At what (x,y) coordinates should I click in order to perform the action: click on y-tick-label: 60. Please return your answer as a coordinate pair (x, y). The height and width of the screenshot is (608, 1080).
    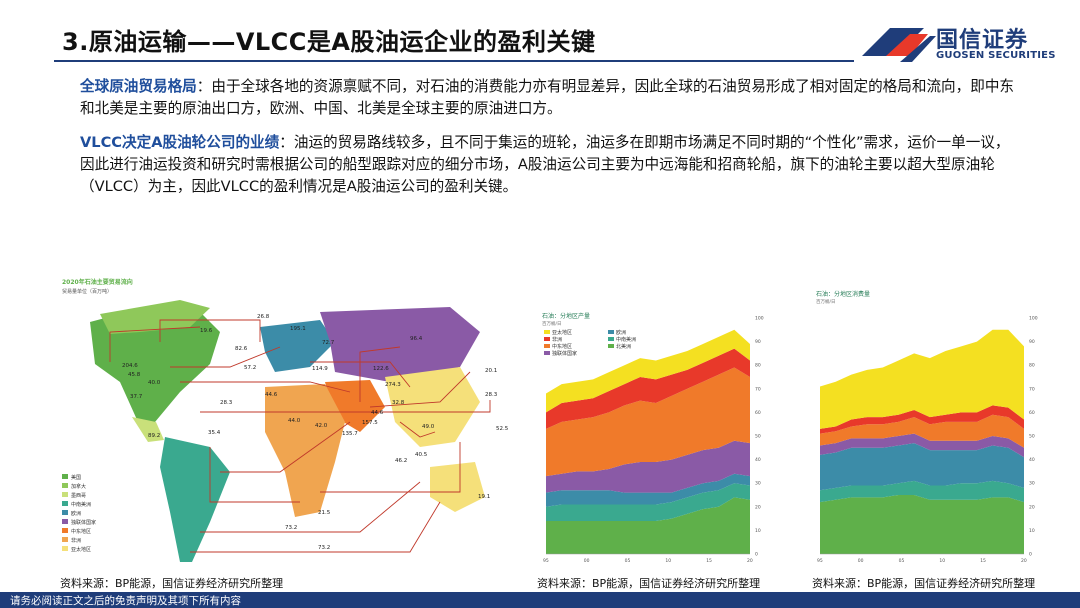
    Looking at the image, I should click on (1032, 413).